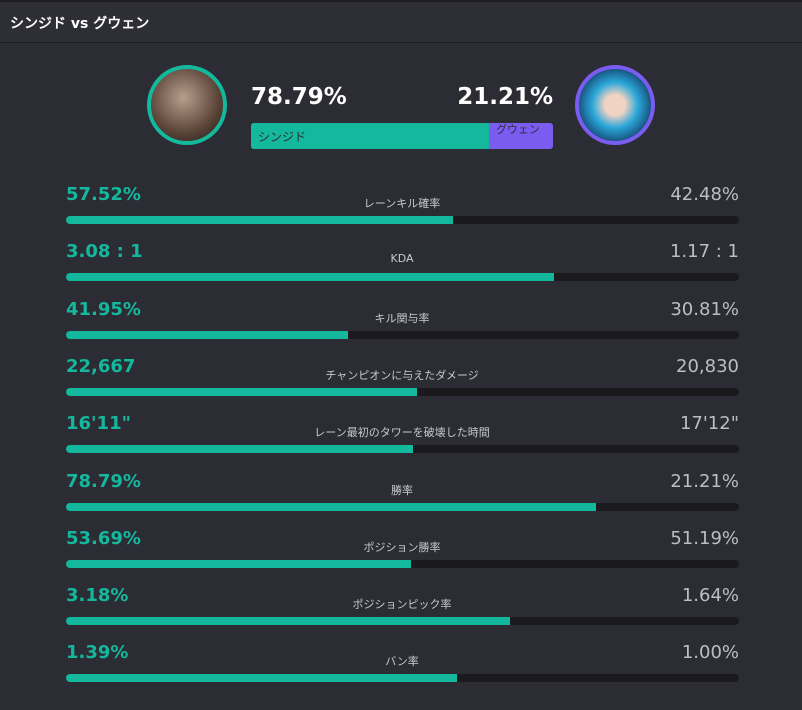  What do you see at coordinates (710, 653) in the screenshot?
I see `right-value: 1.00%` at bounding box center [710, 653].